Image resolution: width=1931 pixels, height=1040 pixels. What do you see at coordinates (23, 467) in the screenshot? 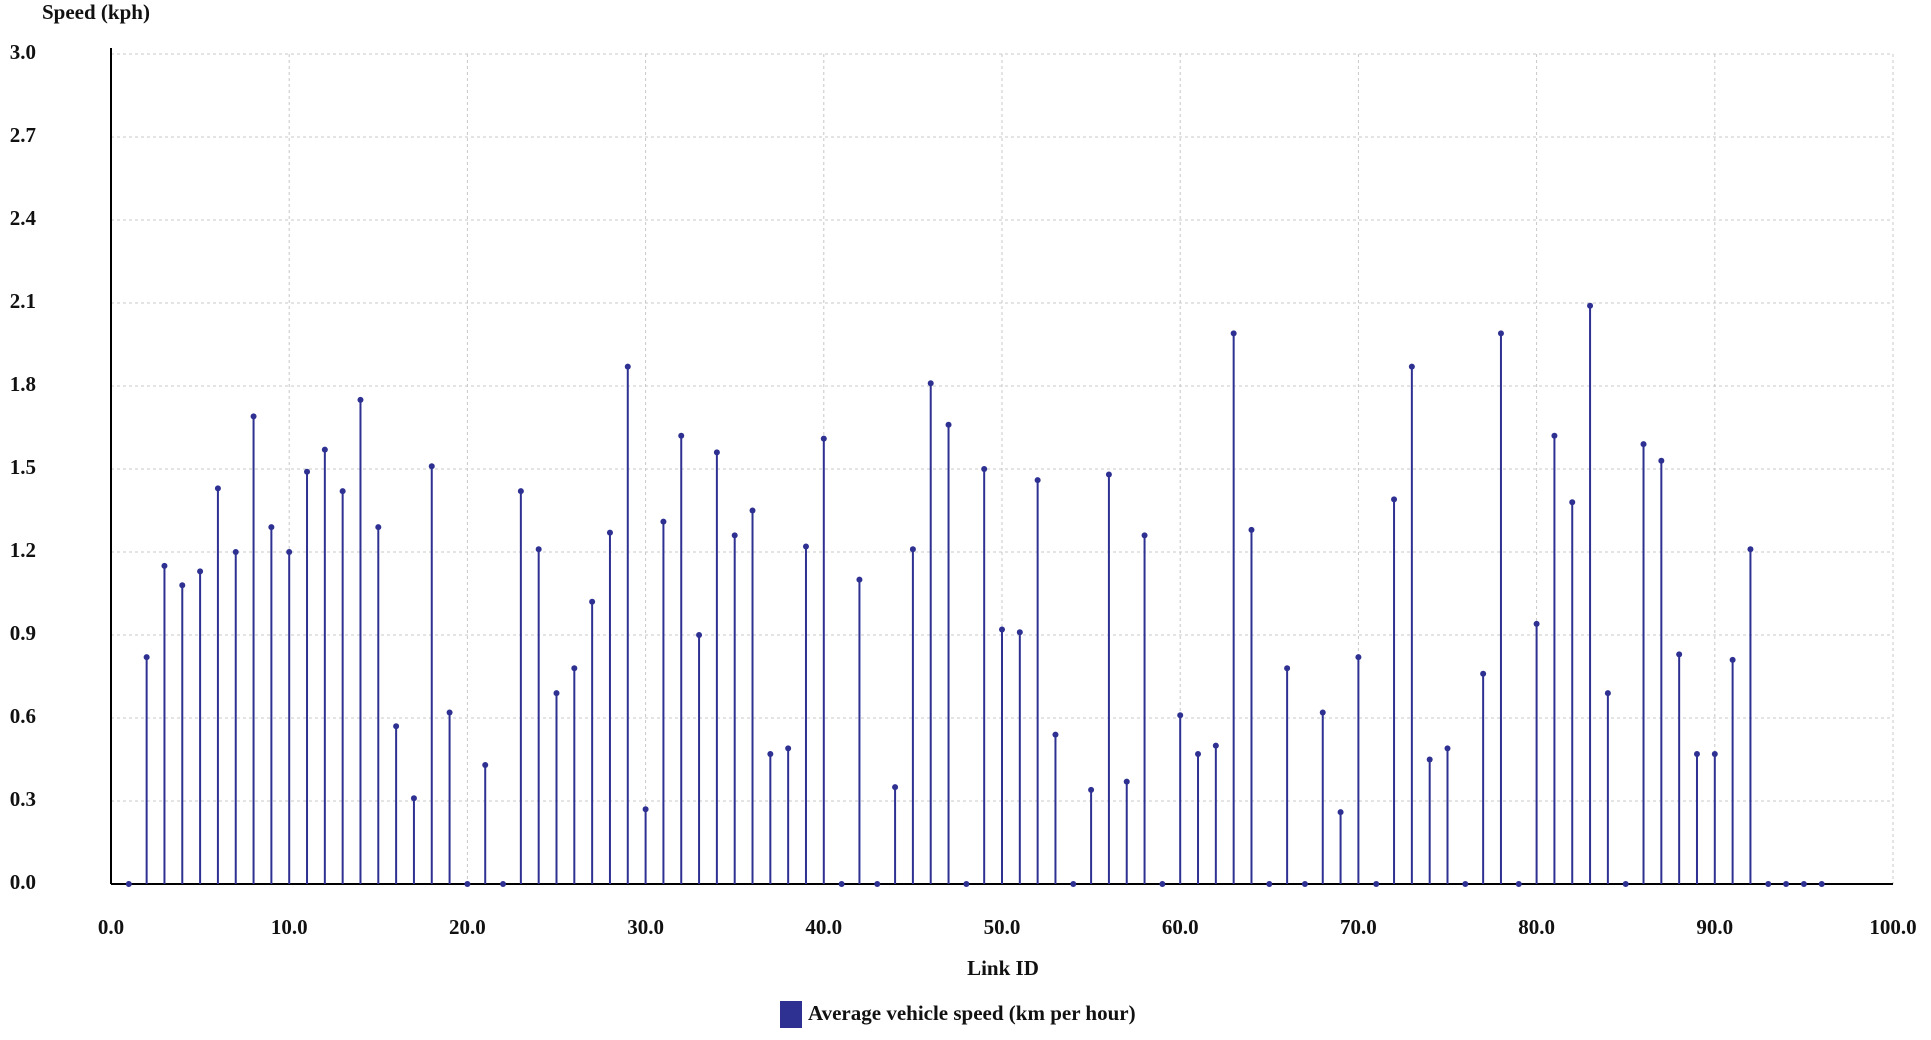
I see `y-tick-label: 1.5` at bounding box center [23, 467].